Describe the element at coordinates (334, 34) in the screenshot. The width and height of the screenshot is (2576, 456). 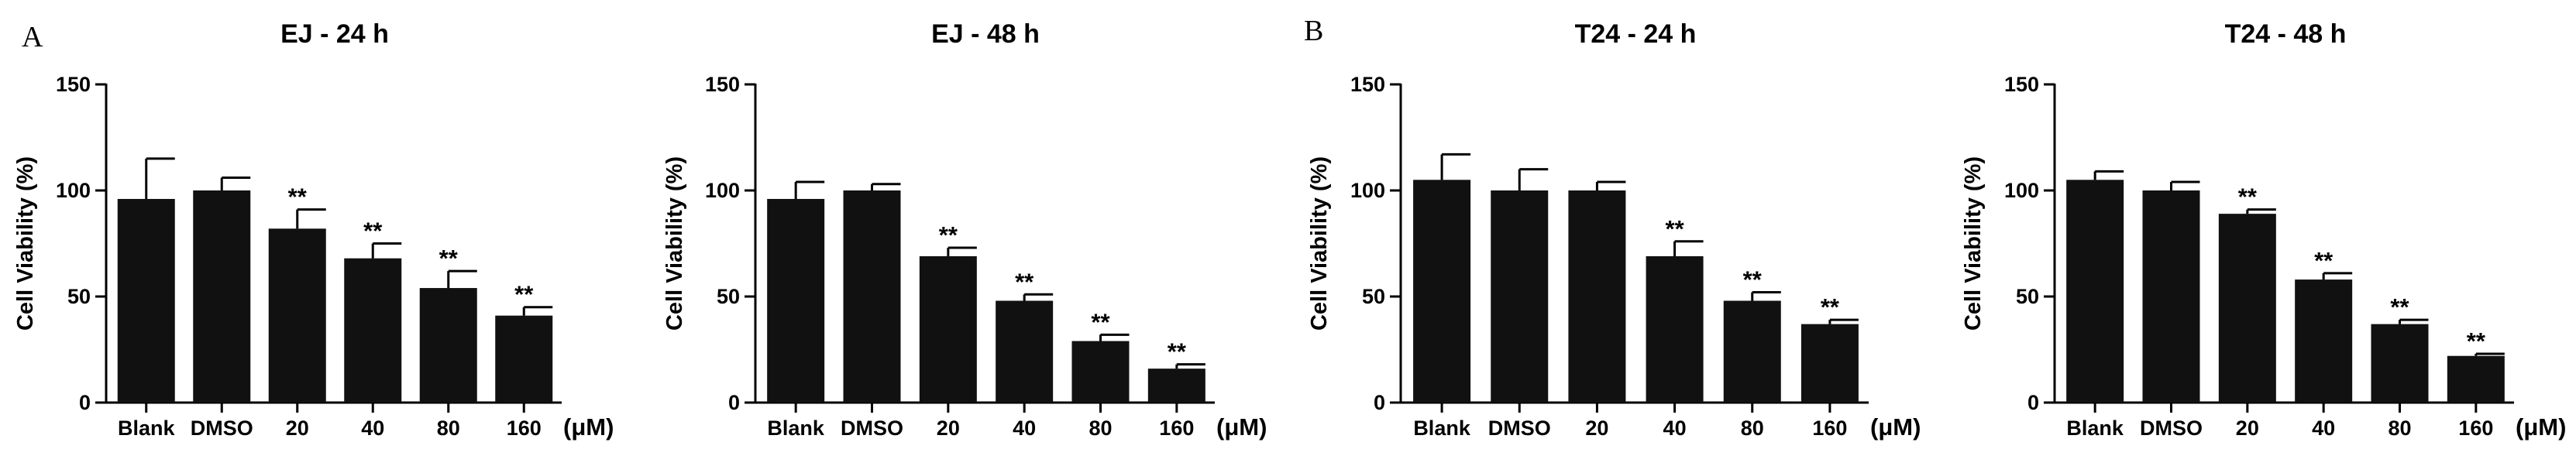
I see `chart-title: EJ - 24 h` at that location.